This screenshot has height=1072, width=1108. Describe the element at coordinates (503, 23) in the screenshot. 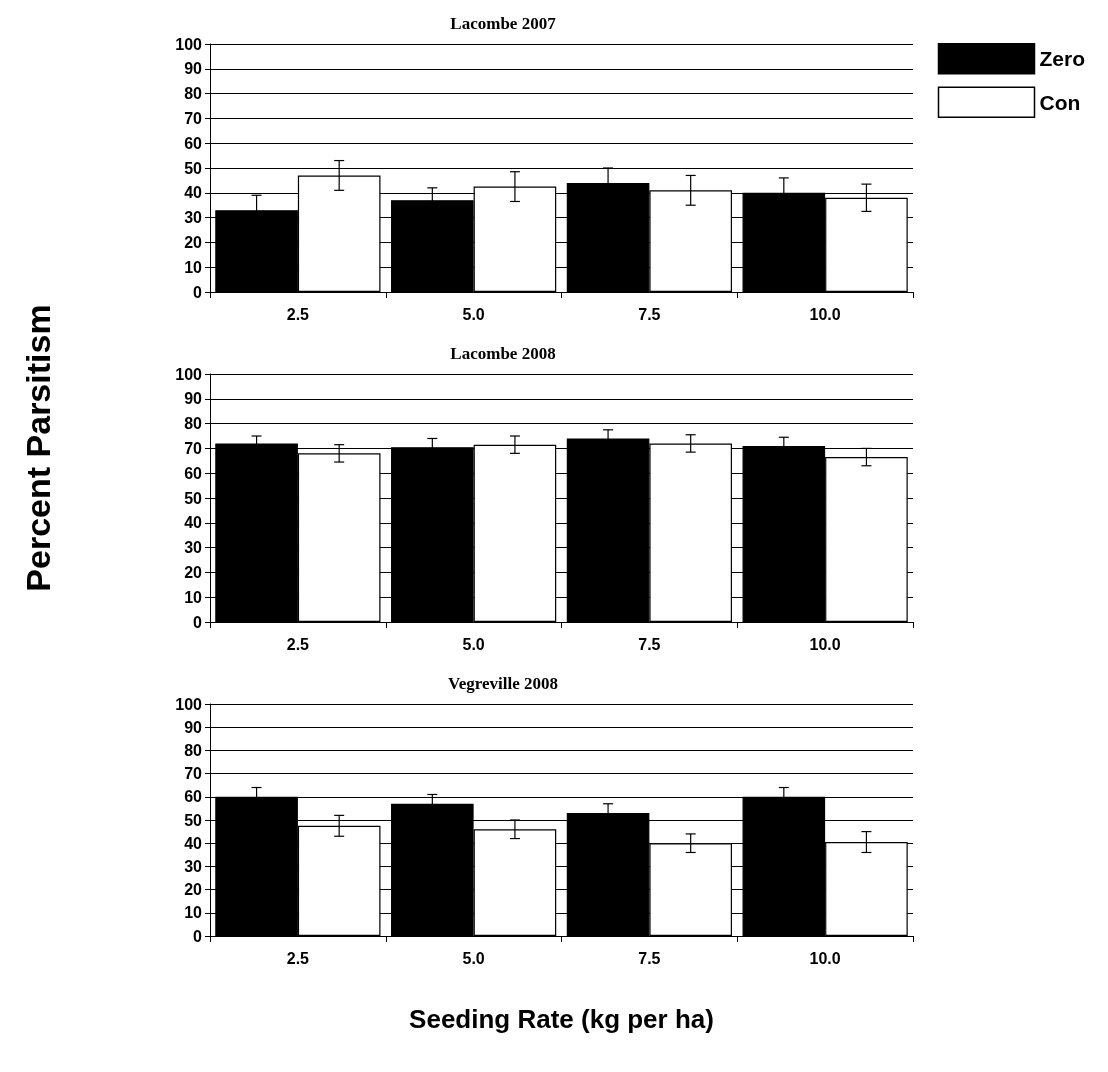

I see `chart-title: Lacombe 2007` at that location.